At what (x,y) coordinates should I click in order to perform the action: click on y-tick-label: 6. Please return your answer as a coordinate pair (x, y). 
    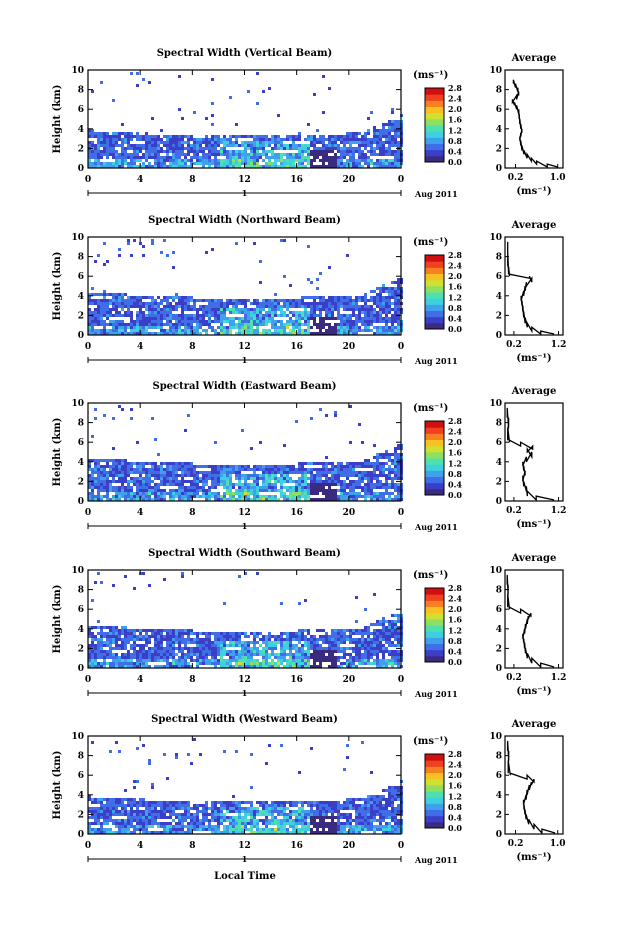
    Looking at the image, I should click on (81, 277).